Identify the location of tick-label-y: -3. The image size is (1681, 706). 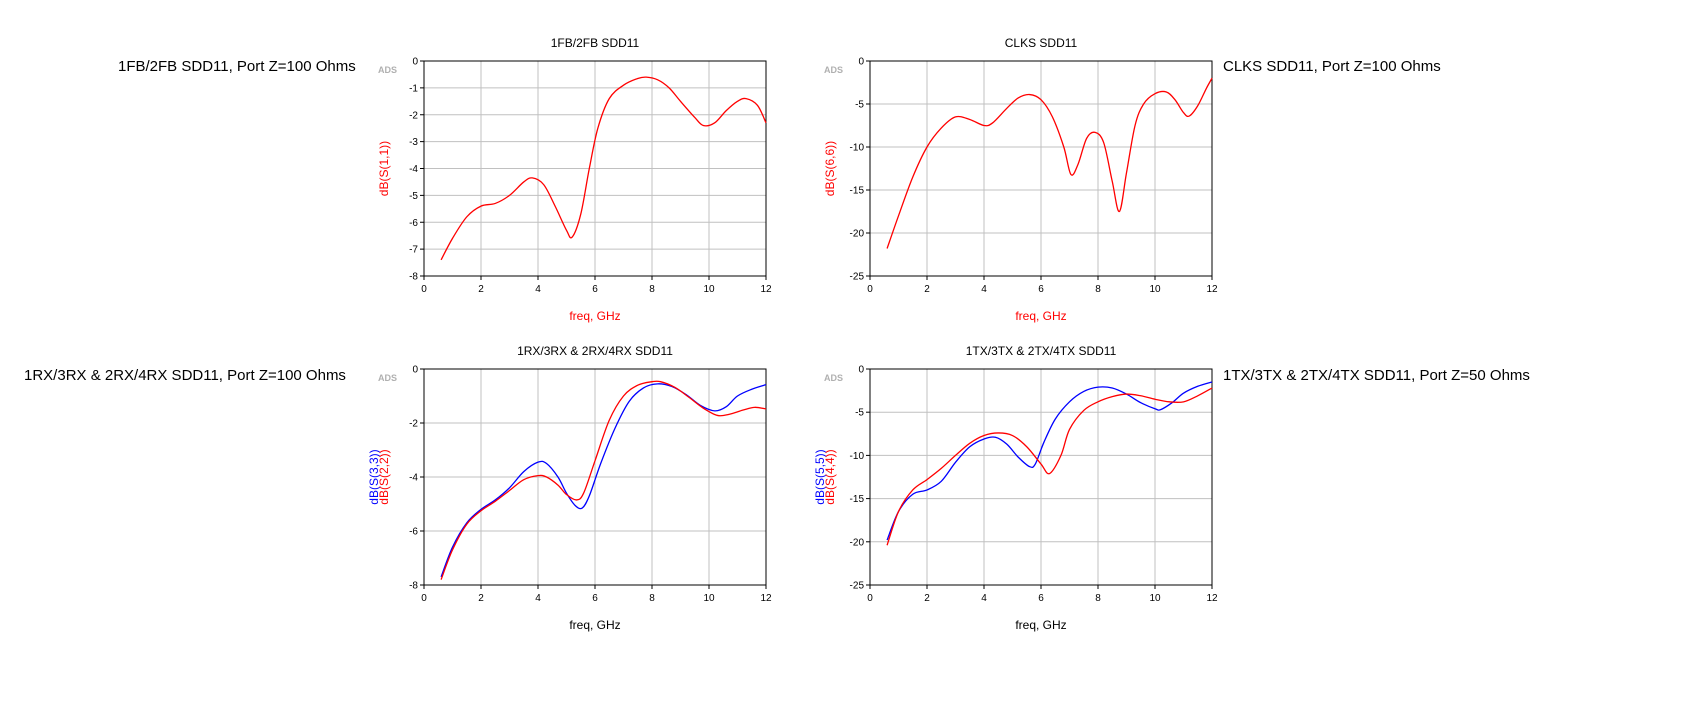
(413, 142).